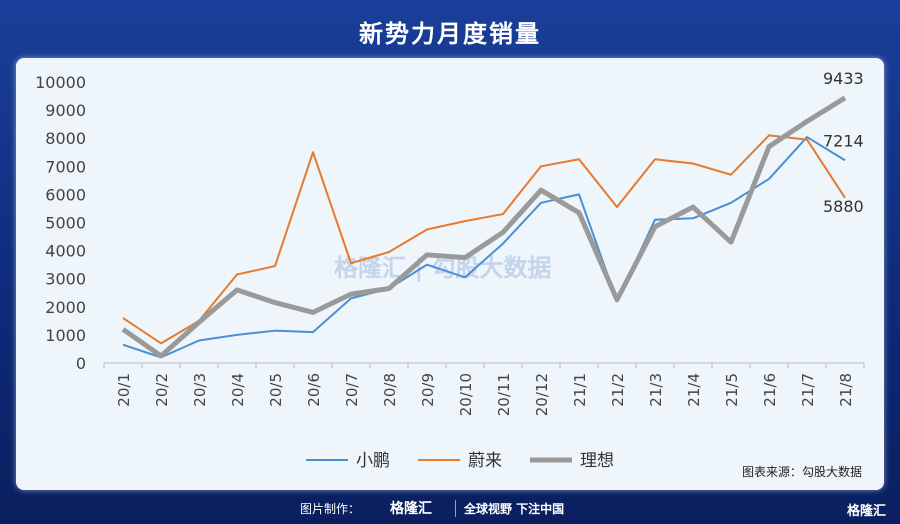  What do you see at coordinates (276, 390) in the screenshot?
I see `x-tick-label: 20/5` at bounding box center [276, 390].